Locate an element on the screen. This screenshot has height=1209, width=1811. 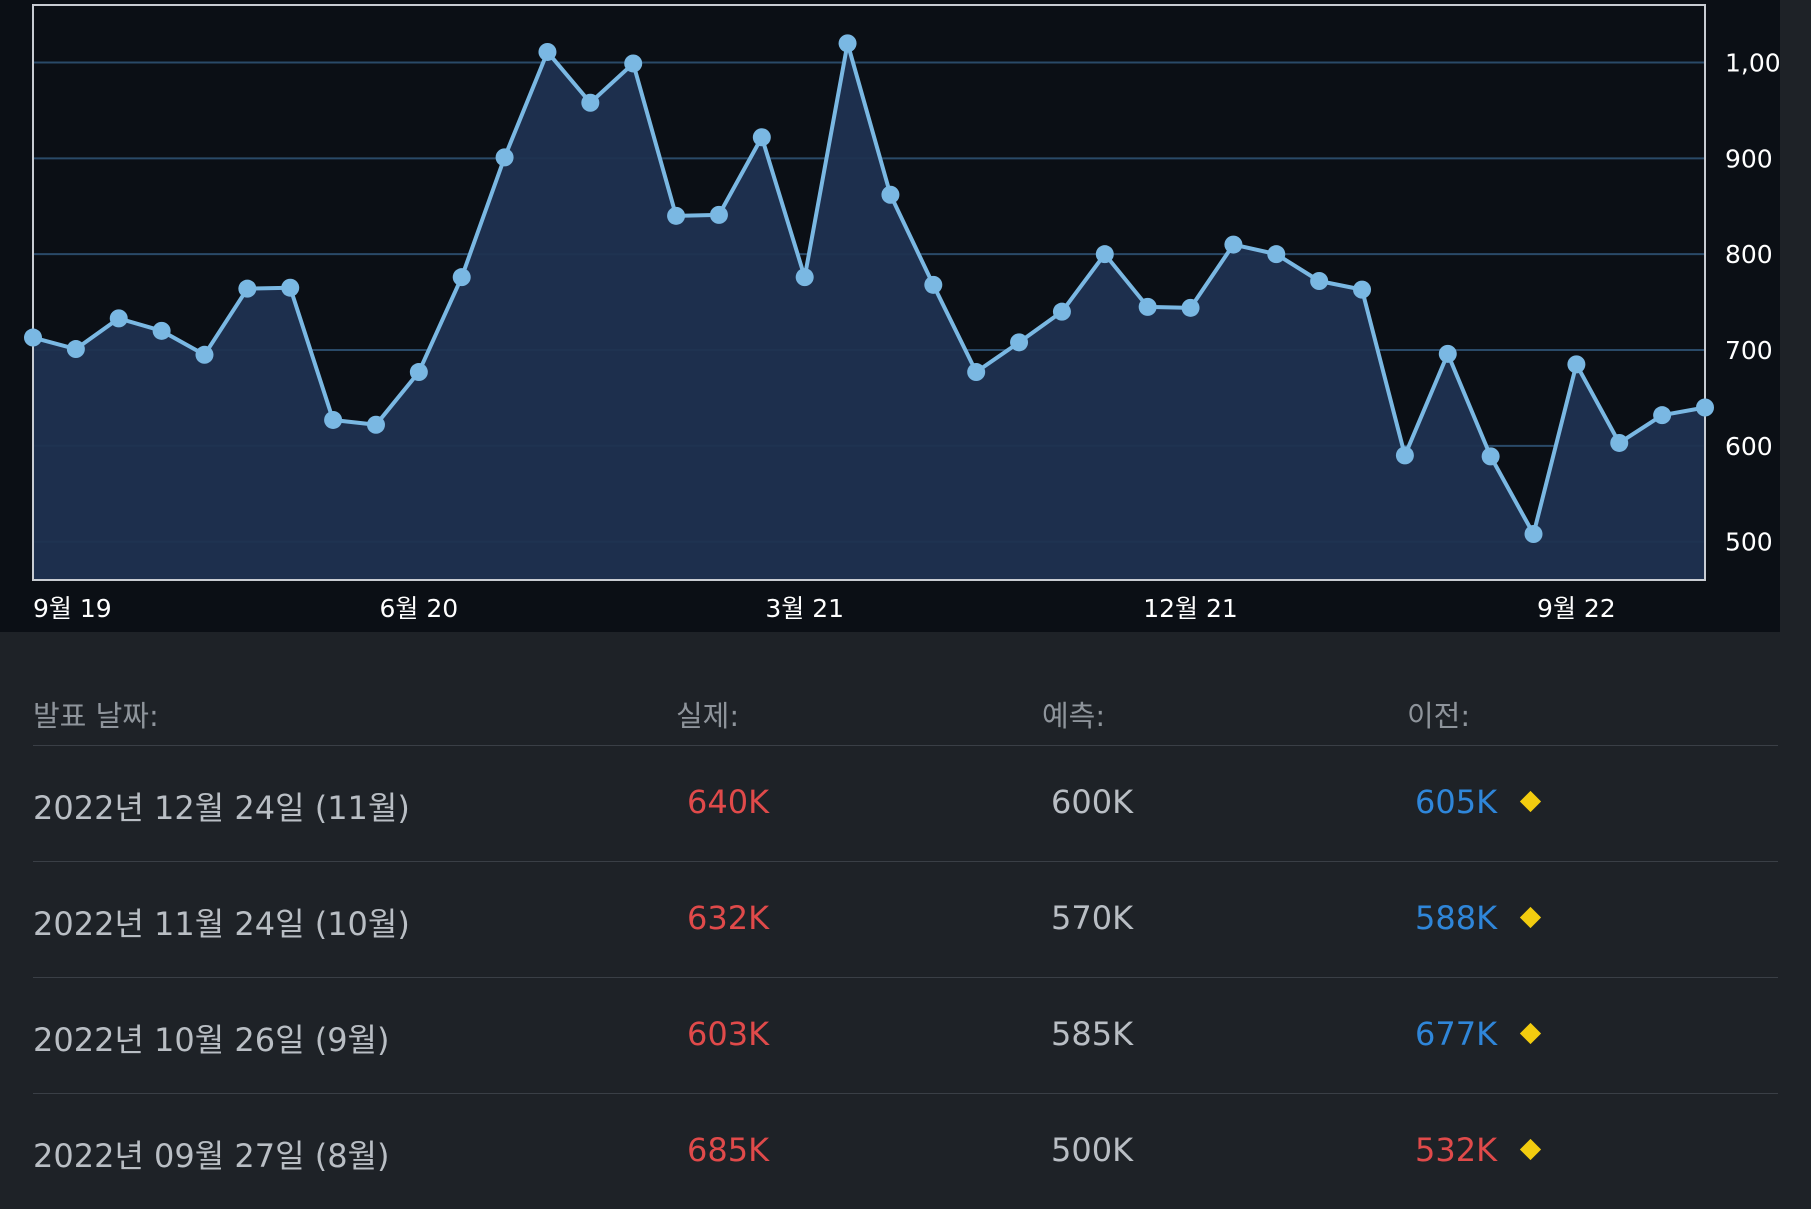
release-date: 2022년 12월 24일 (11월) is located at coordinates (221, 808).